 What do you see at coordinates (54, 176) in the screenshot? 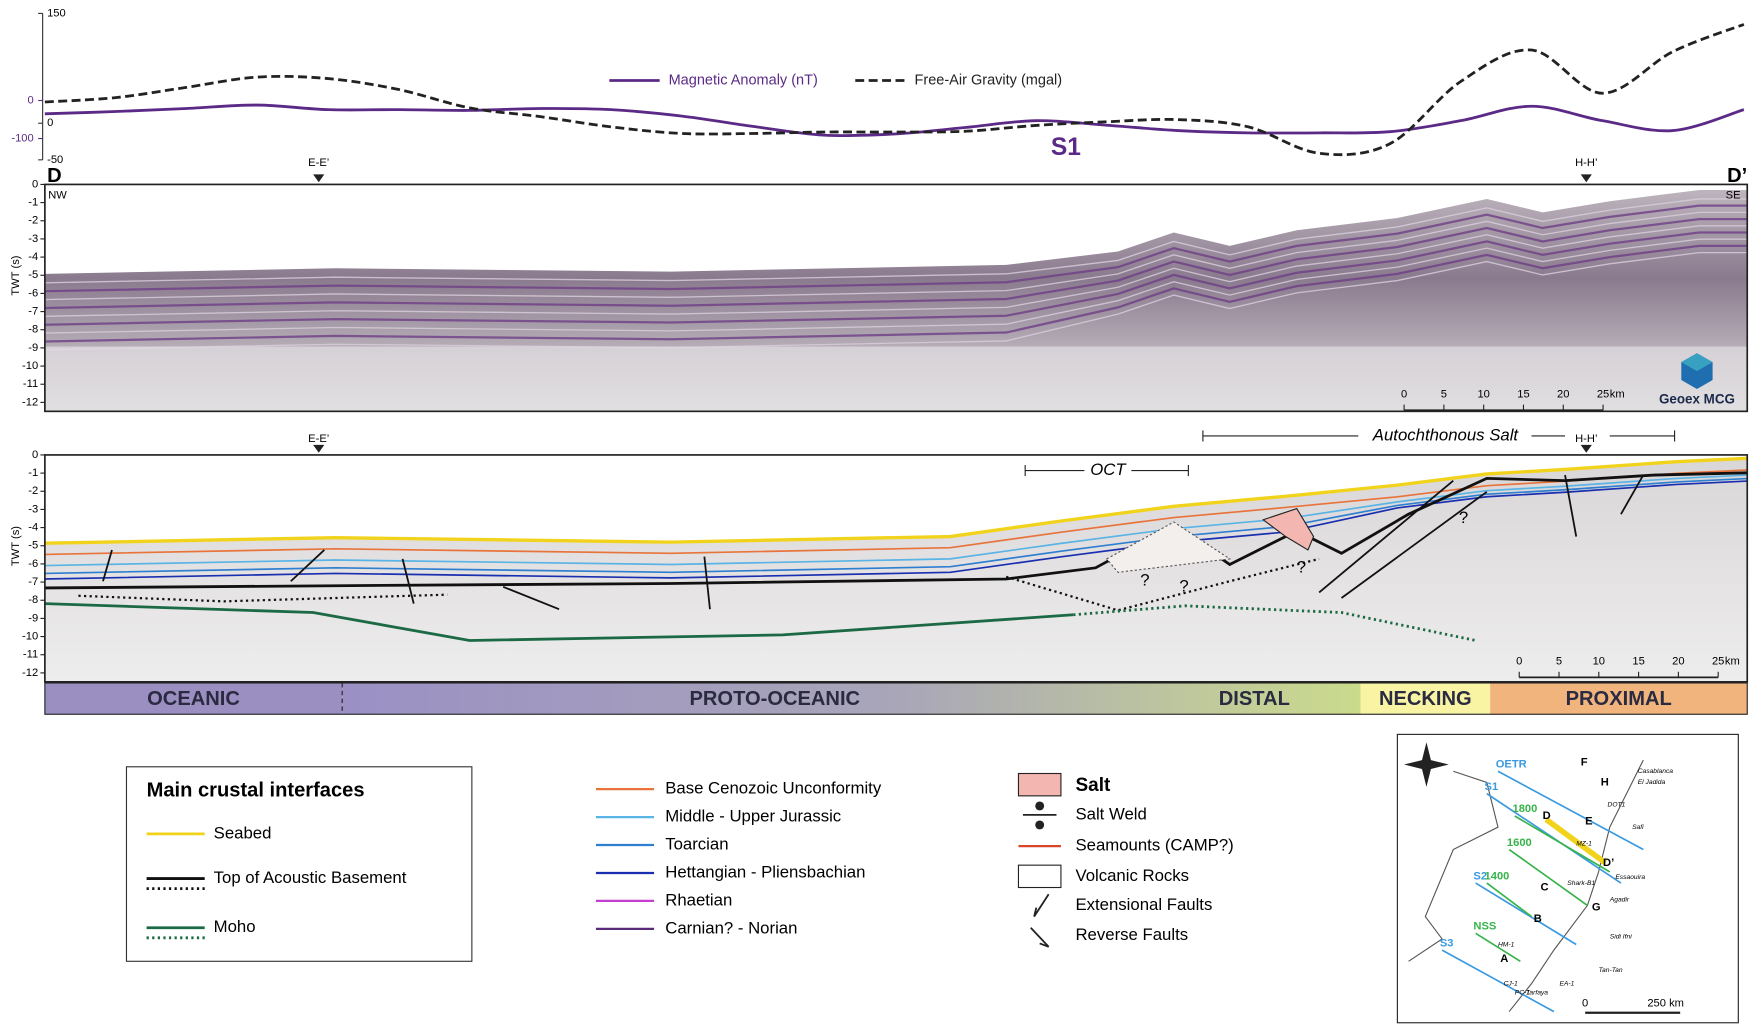
I see `profile-start: D` at bounding box center [54, 176].